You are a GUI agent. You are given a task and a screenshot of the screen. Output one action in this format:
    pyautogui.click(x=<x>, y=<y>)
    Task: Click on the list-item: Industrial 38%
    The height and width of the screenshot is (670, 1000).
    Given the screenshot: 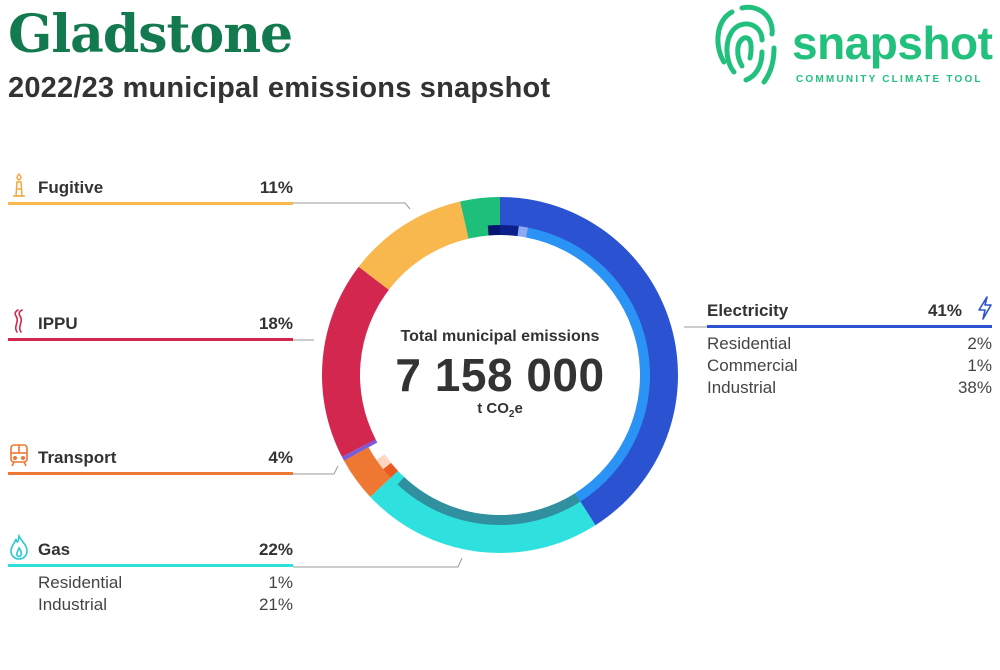 What is the action you would take?
    pyautogui.click(x=849, y=387)
    